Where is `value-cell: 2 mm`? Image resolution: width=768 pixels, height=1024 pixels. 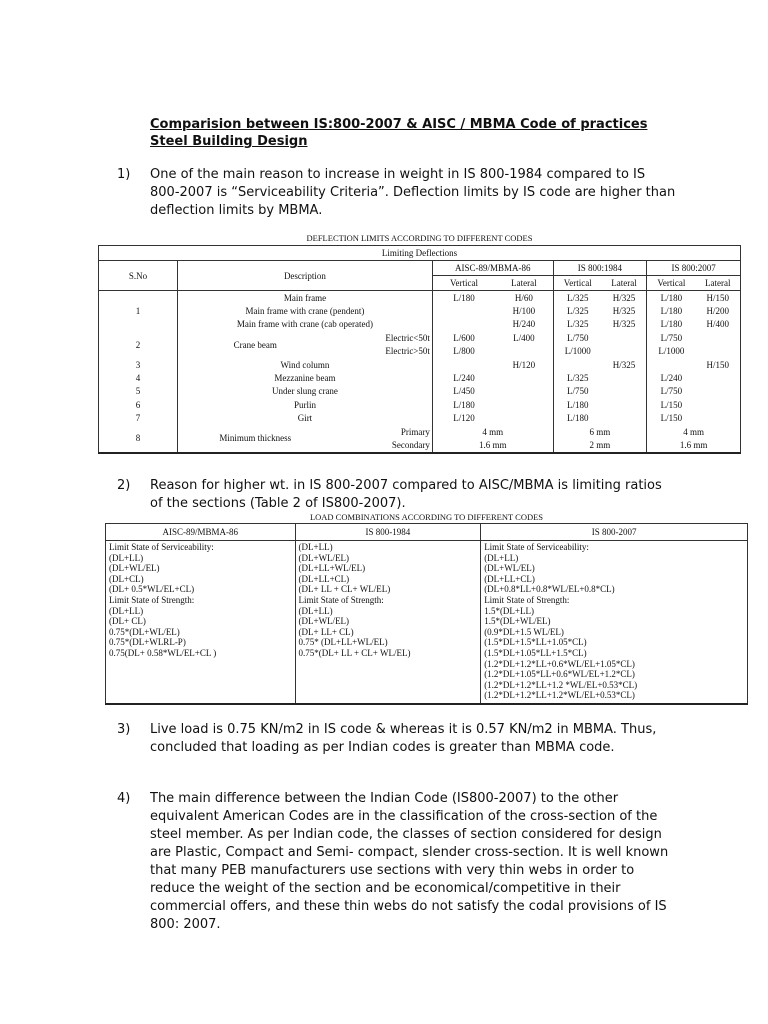 value-cell: 2 mm is located at coordinates (599, 445).